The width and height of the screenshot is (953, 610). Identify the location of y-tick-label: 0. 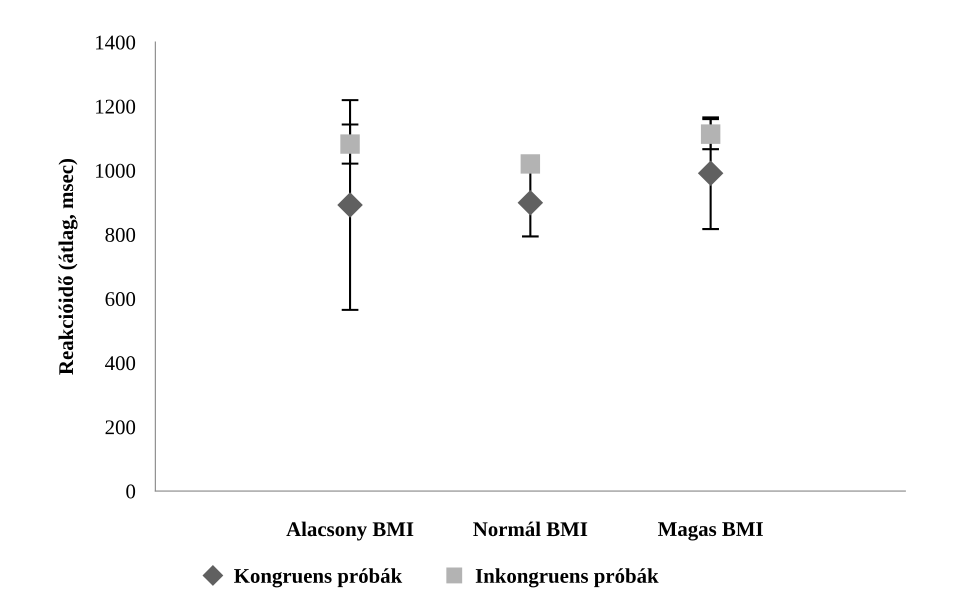
(131, 491).